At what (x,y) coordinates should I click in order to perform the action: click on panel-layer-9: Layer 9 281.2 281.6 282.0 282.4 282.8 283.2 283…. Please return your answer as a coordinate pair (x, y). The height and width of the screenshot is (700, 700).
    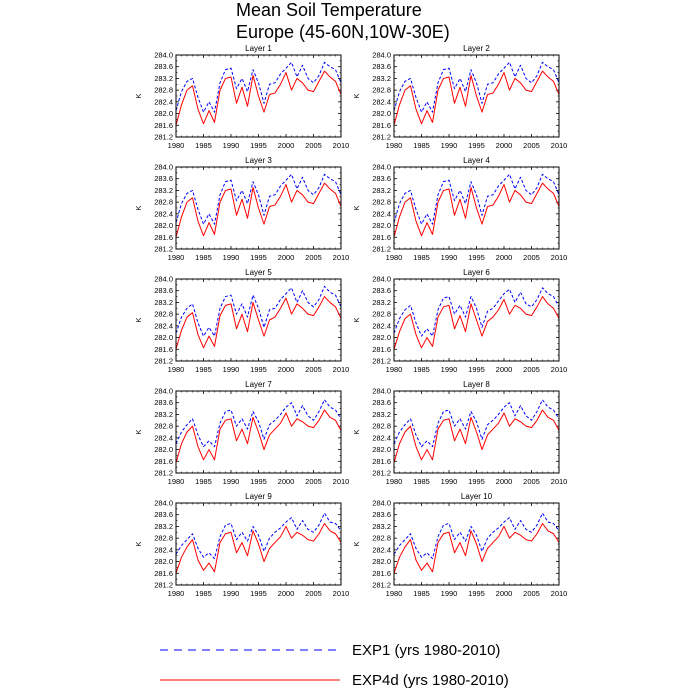
    Looking at the image, I should click on (241, 545).